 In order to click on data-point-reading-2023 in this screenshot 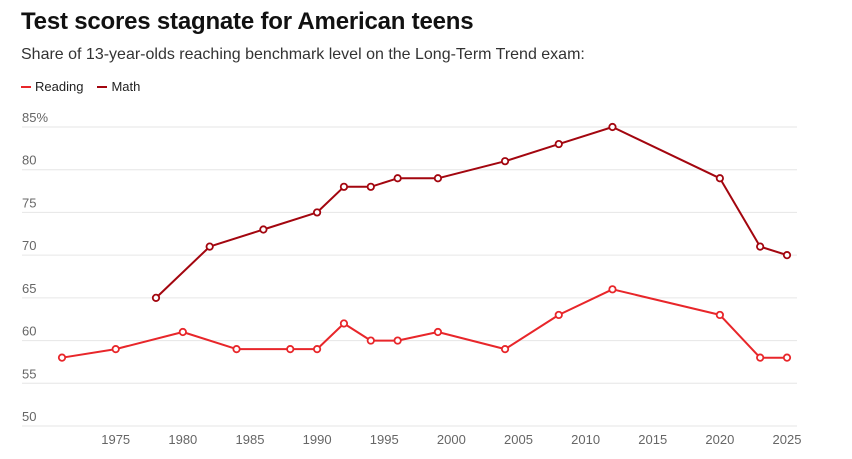, I will do `click(760, 357)`.